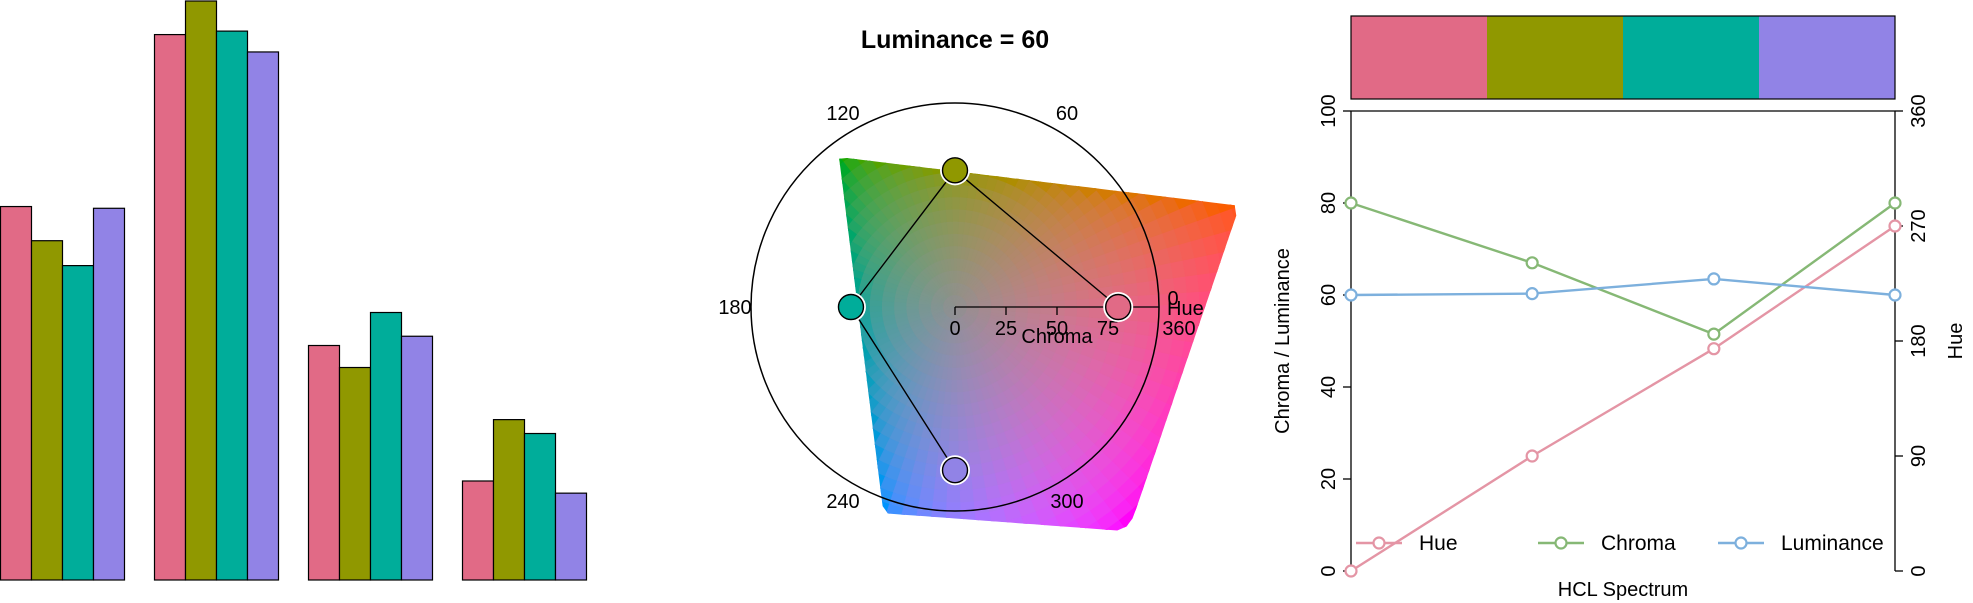  I want to click on right-tick-label: 180, so click(1919, 340).